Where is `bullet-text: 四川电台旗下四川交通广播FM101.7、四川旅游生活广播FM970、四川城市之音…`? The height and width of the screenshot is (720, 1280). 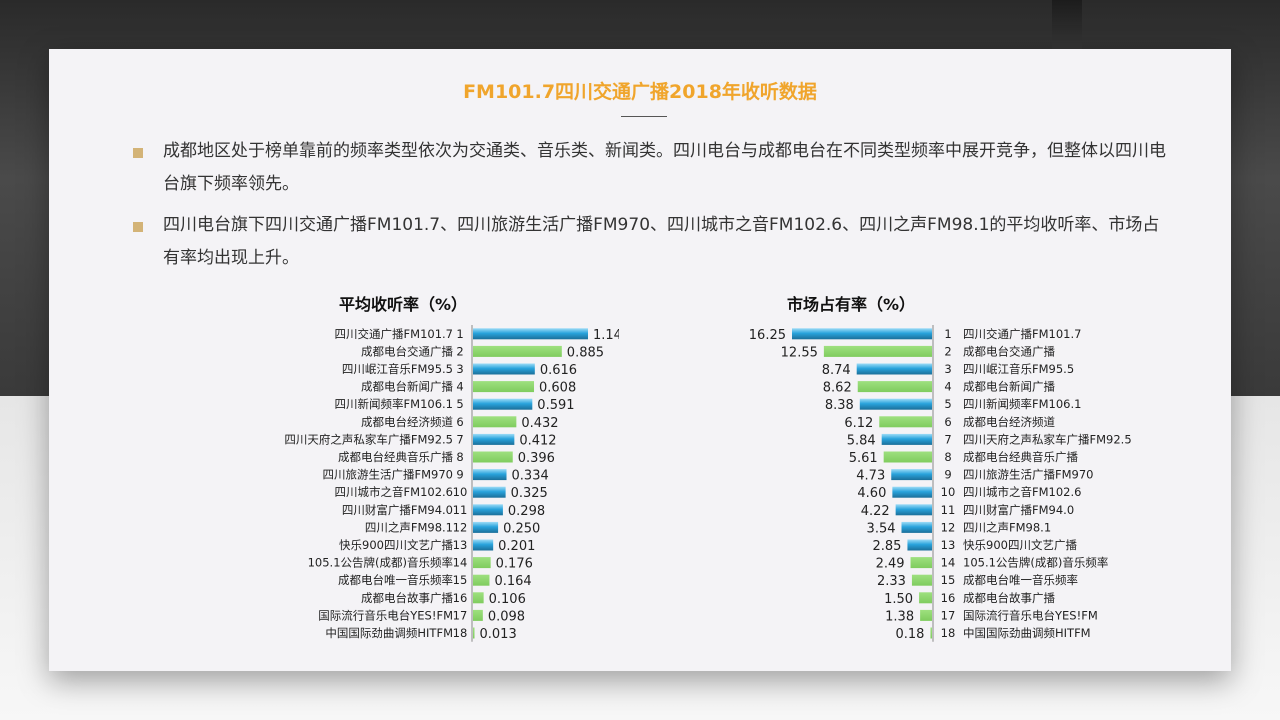
bullet-text: 四川电台旗下四川交通广播FM101.7、四川旅游生活广播FM970、四川城市之音… is located at coordinates (661, 241).